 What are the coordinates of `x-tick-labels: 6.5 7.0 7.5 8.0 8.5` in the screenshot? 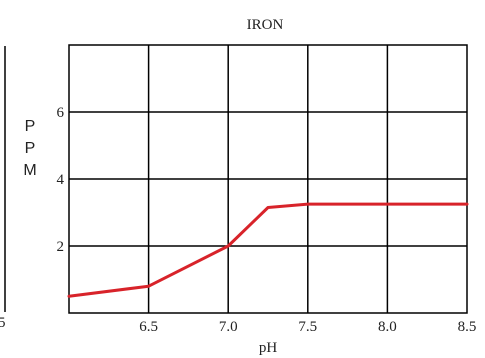 It's located at (307, 327).